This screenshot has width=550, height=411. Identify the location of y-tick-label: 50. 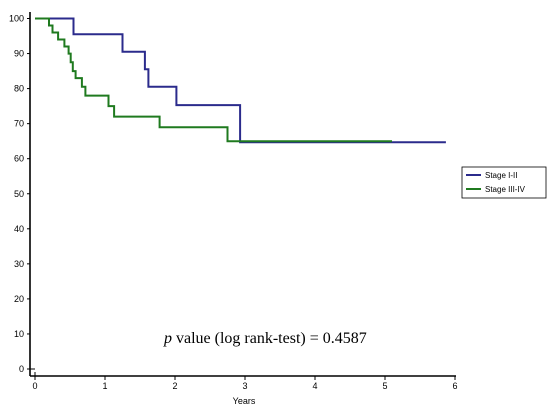
(19, 194).